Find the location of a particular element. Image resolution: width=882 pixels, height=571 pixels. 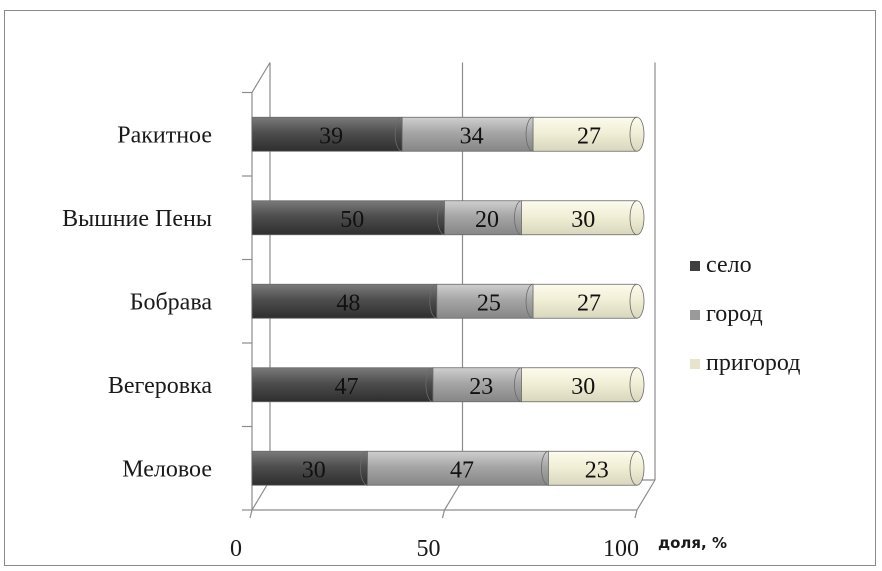

data-label: 39 is located at coordinates (331, 136).